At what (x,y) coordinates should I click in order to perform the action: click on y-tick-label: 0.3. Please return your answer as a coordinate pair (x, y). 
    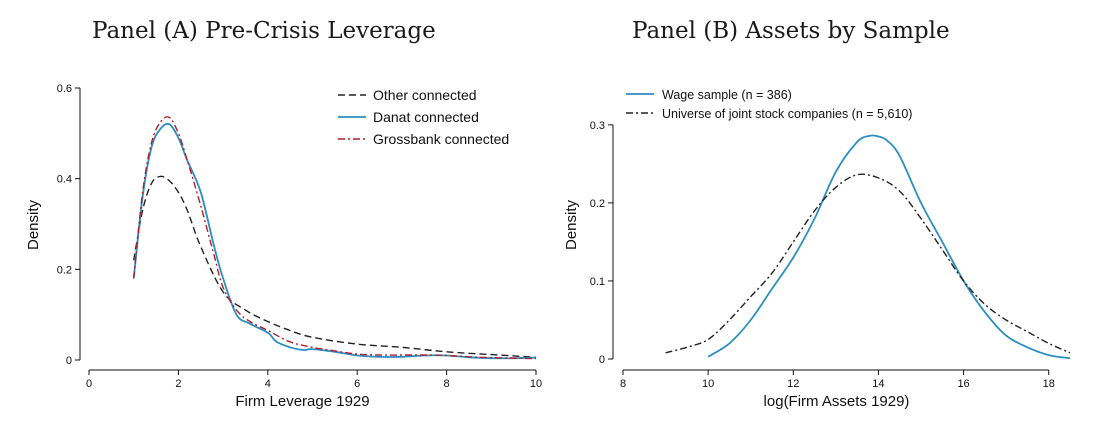
    Looking at the image, I should click on (597, 126).